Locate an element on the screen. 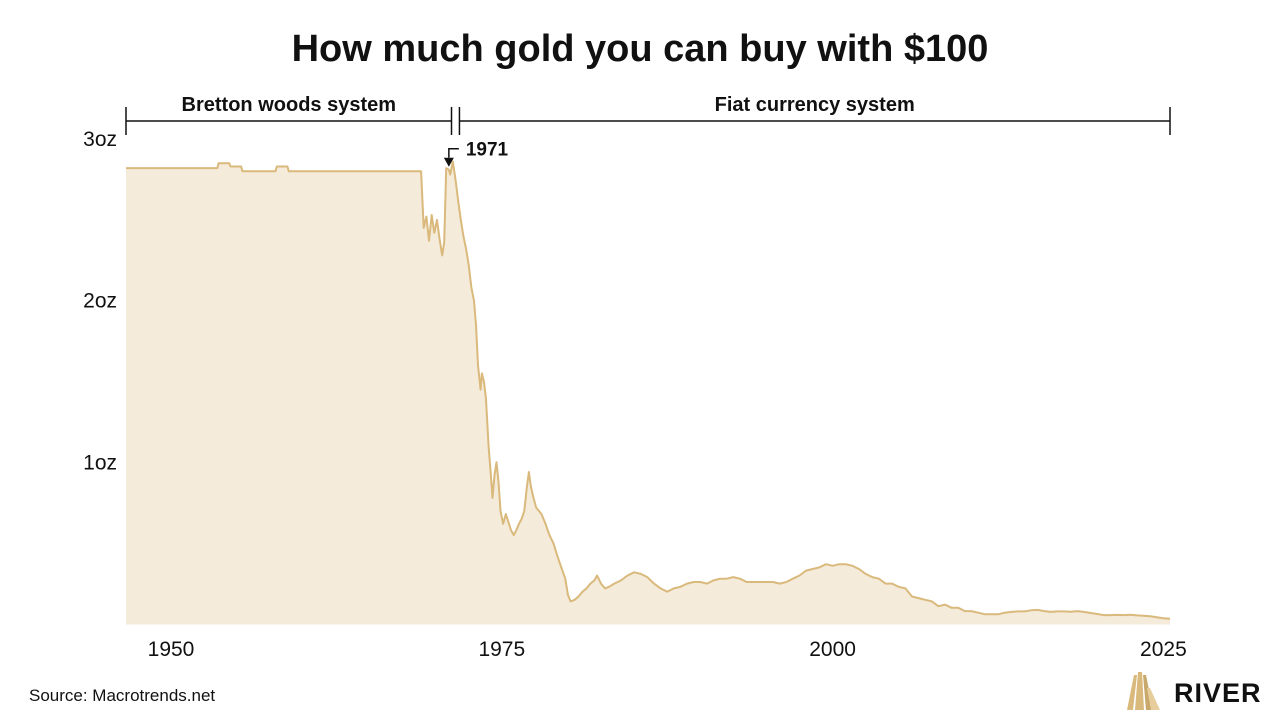  chart-title: How much gold you can buy with $100 is located at coordinates (640, 49).